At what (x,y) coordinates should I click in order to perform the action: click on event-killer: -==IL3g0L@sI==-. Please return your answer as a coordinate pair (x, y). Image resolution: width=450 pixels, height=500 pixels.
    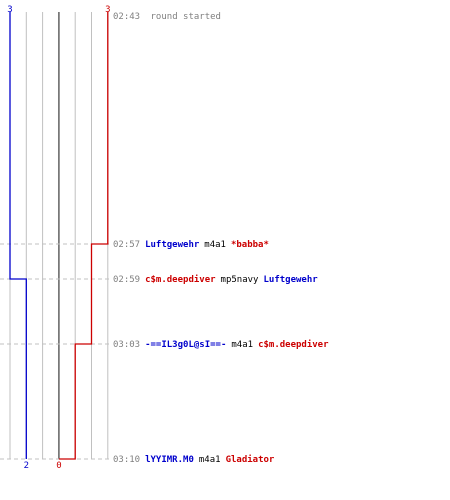
    Looking at the image, I should click on (185, 345).